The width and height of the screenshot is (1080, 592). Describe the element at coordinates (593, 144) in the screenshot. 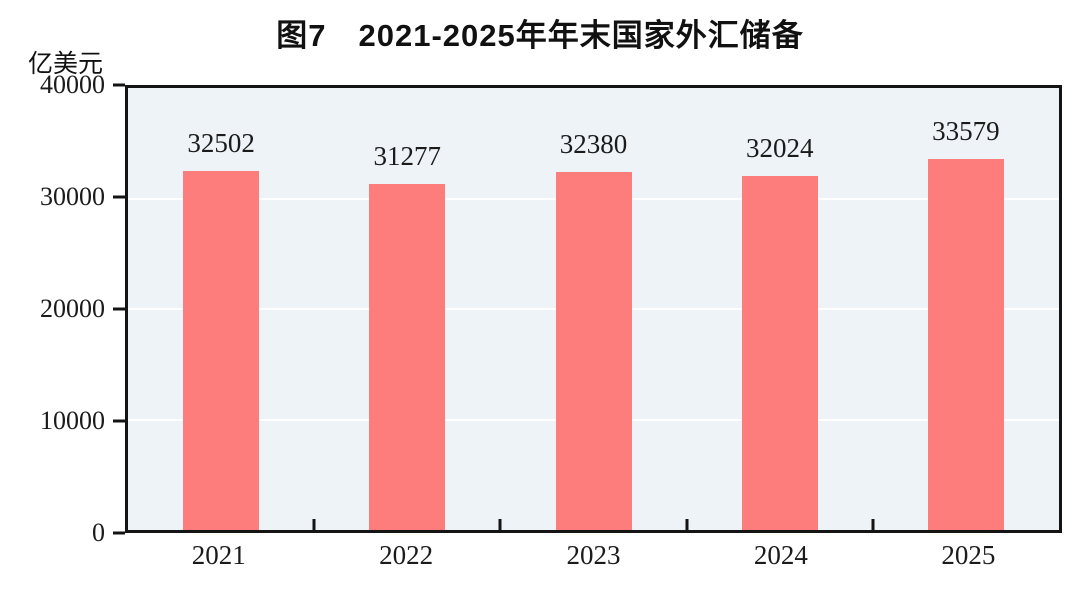

I see `bar-value-label: 32380` at that location.